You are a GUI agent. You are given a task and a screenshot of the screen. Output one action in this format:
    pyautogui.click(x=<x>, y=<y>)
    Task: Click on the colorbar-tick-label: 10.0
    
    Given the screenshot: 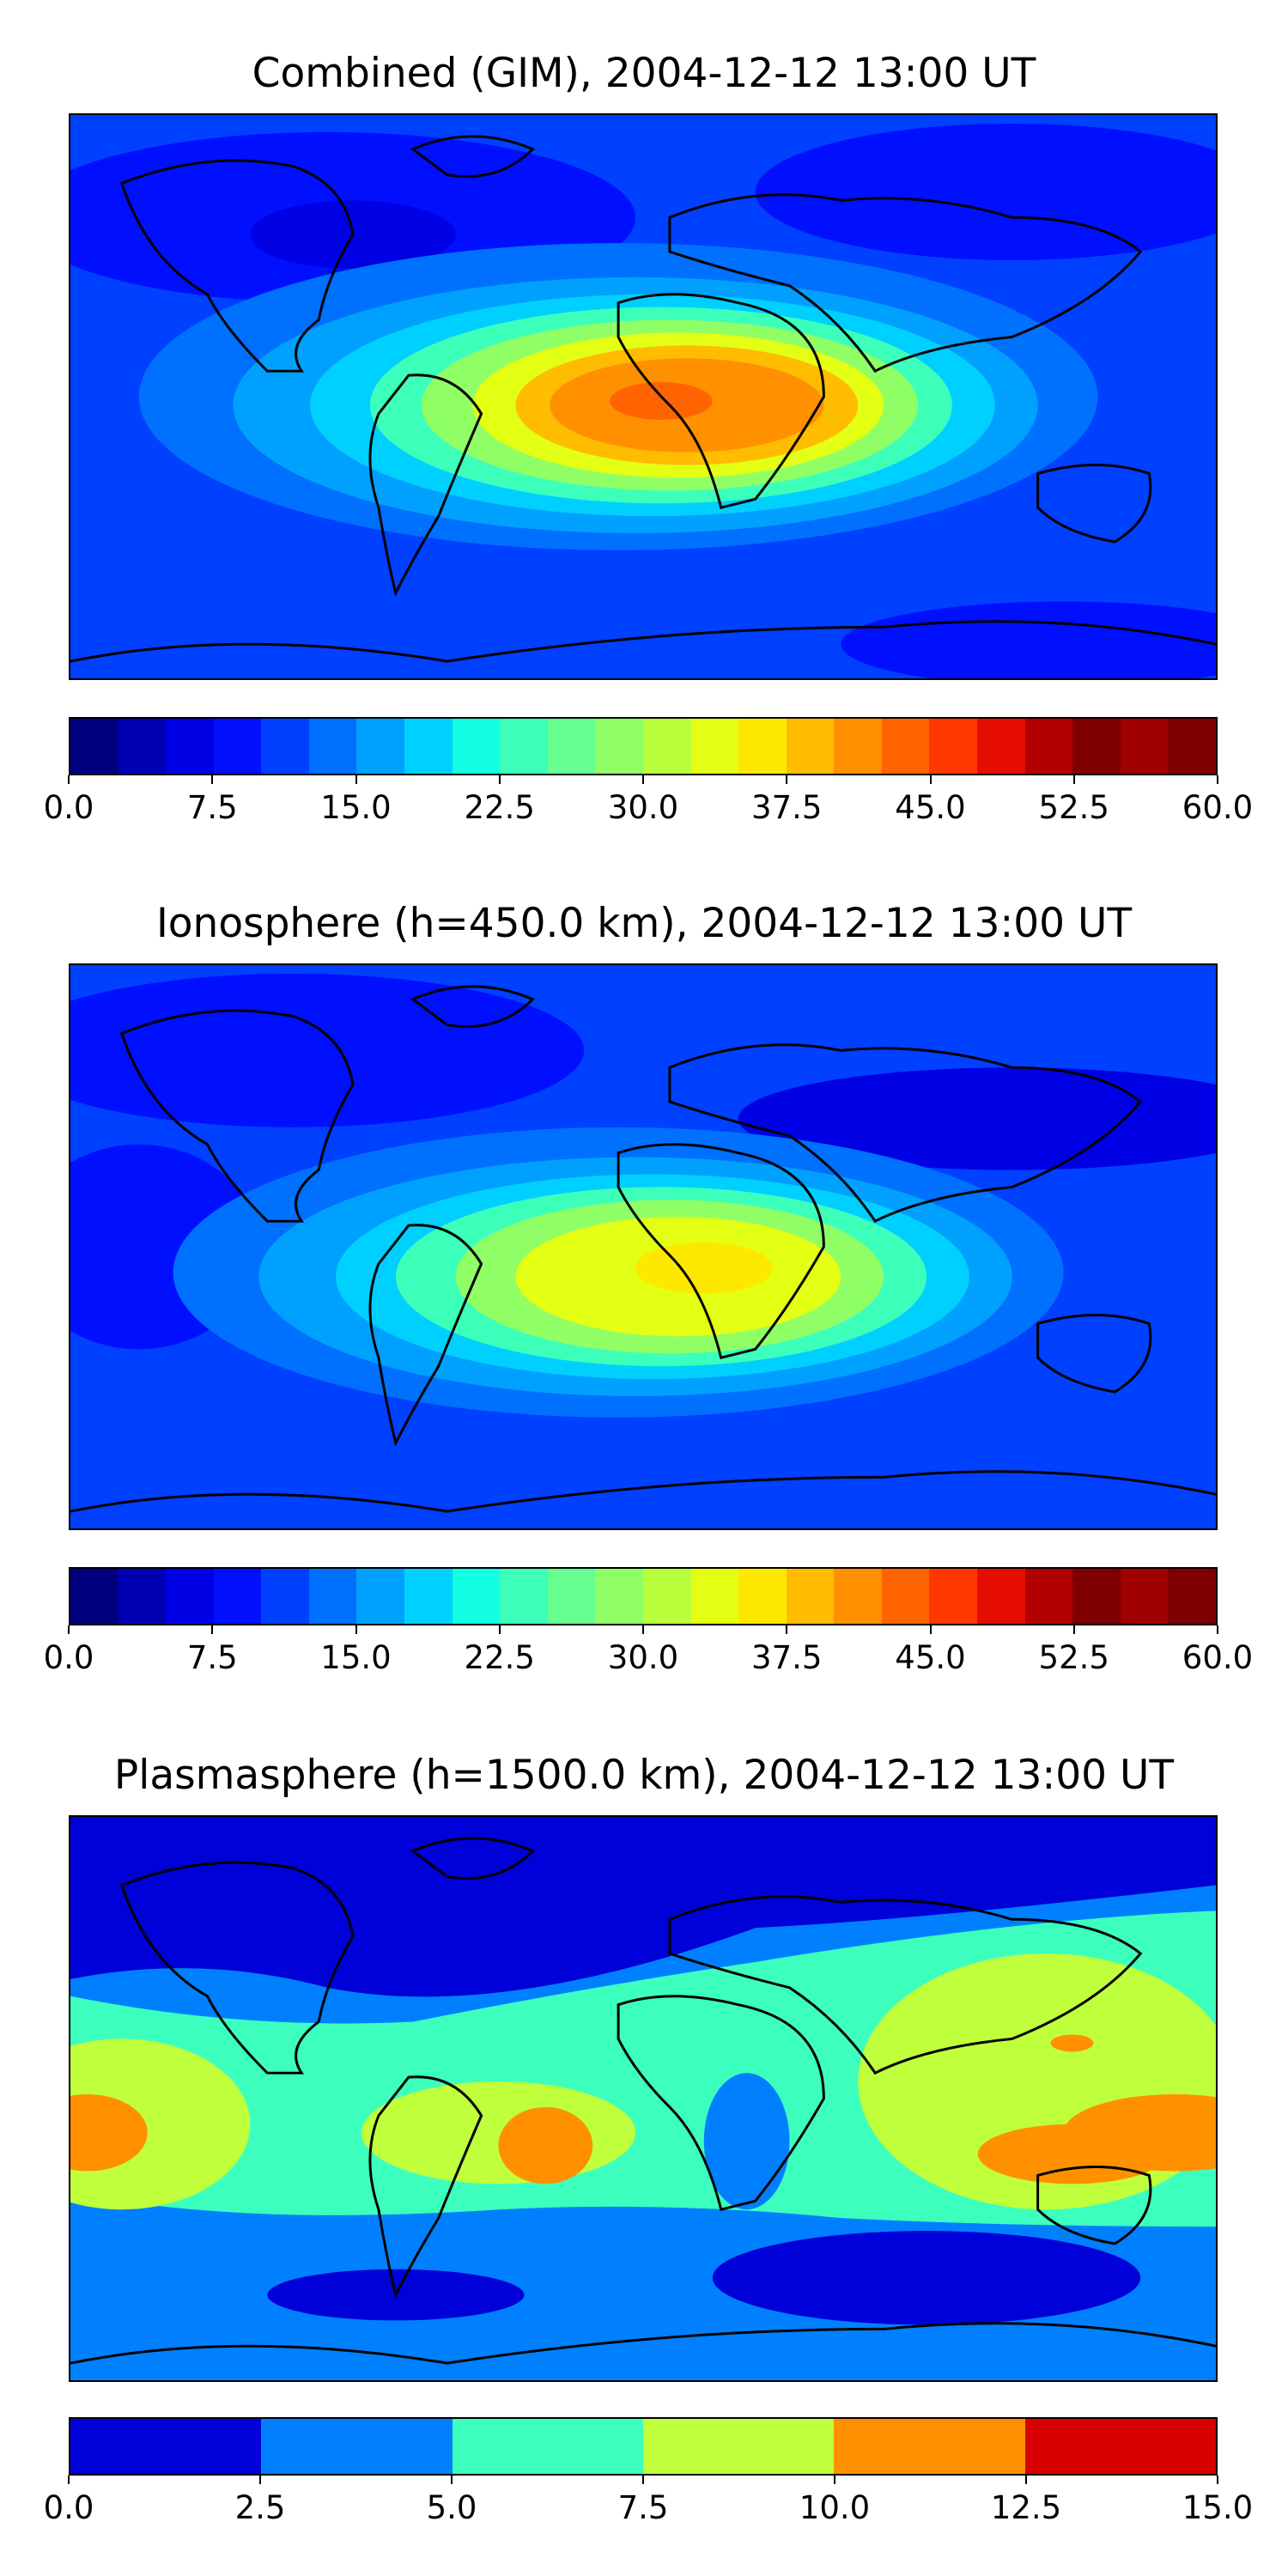 What is the action you would take?
    pyautogui.click(x=835, y=2507)
    